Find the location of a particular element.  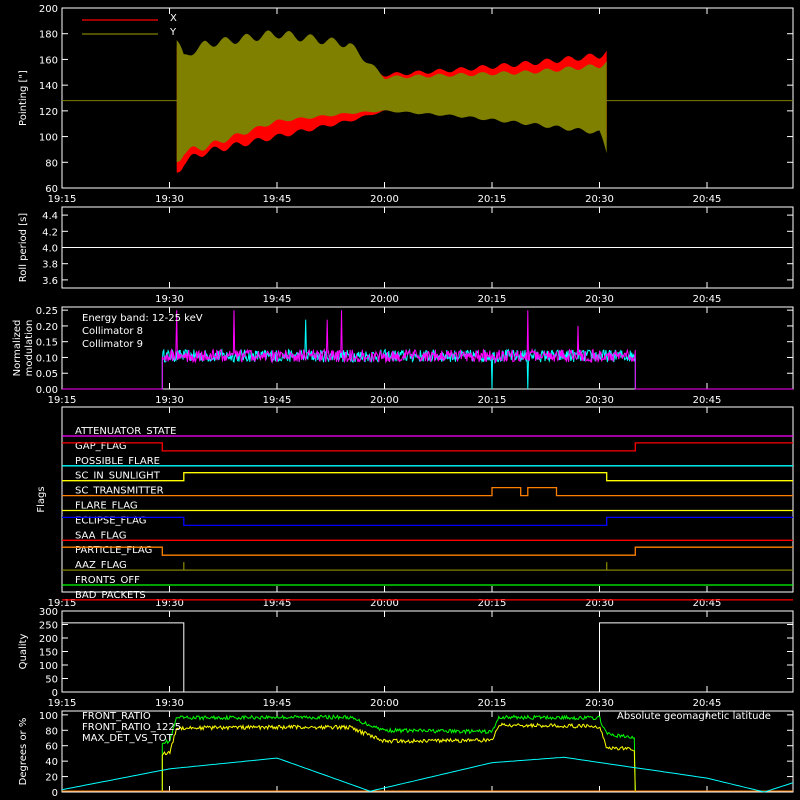

pointing-xtick-label: 19:15 is located at coordinates (62, 199).